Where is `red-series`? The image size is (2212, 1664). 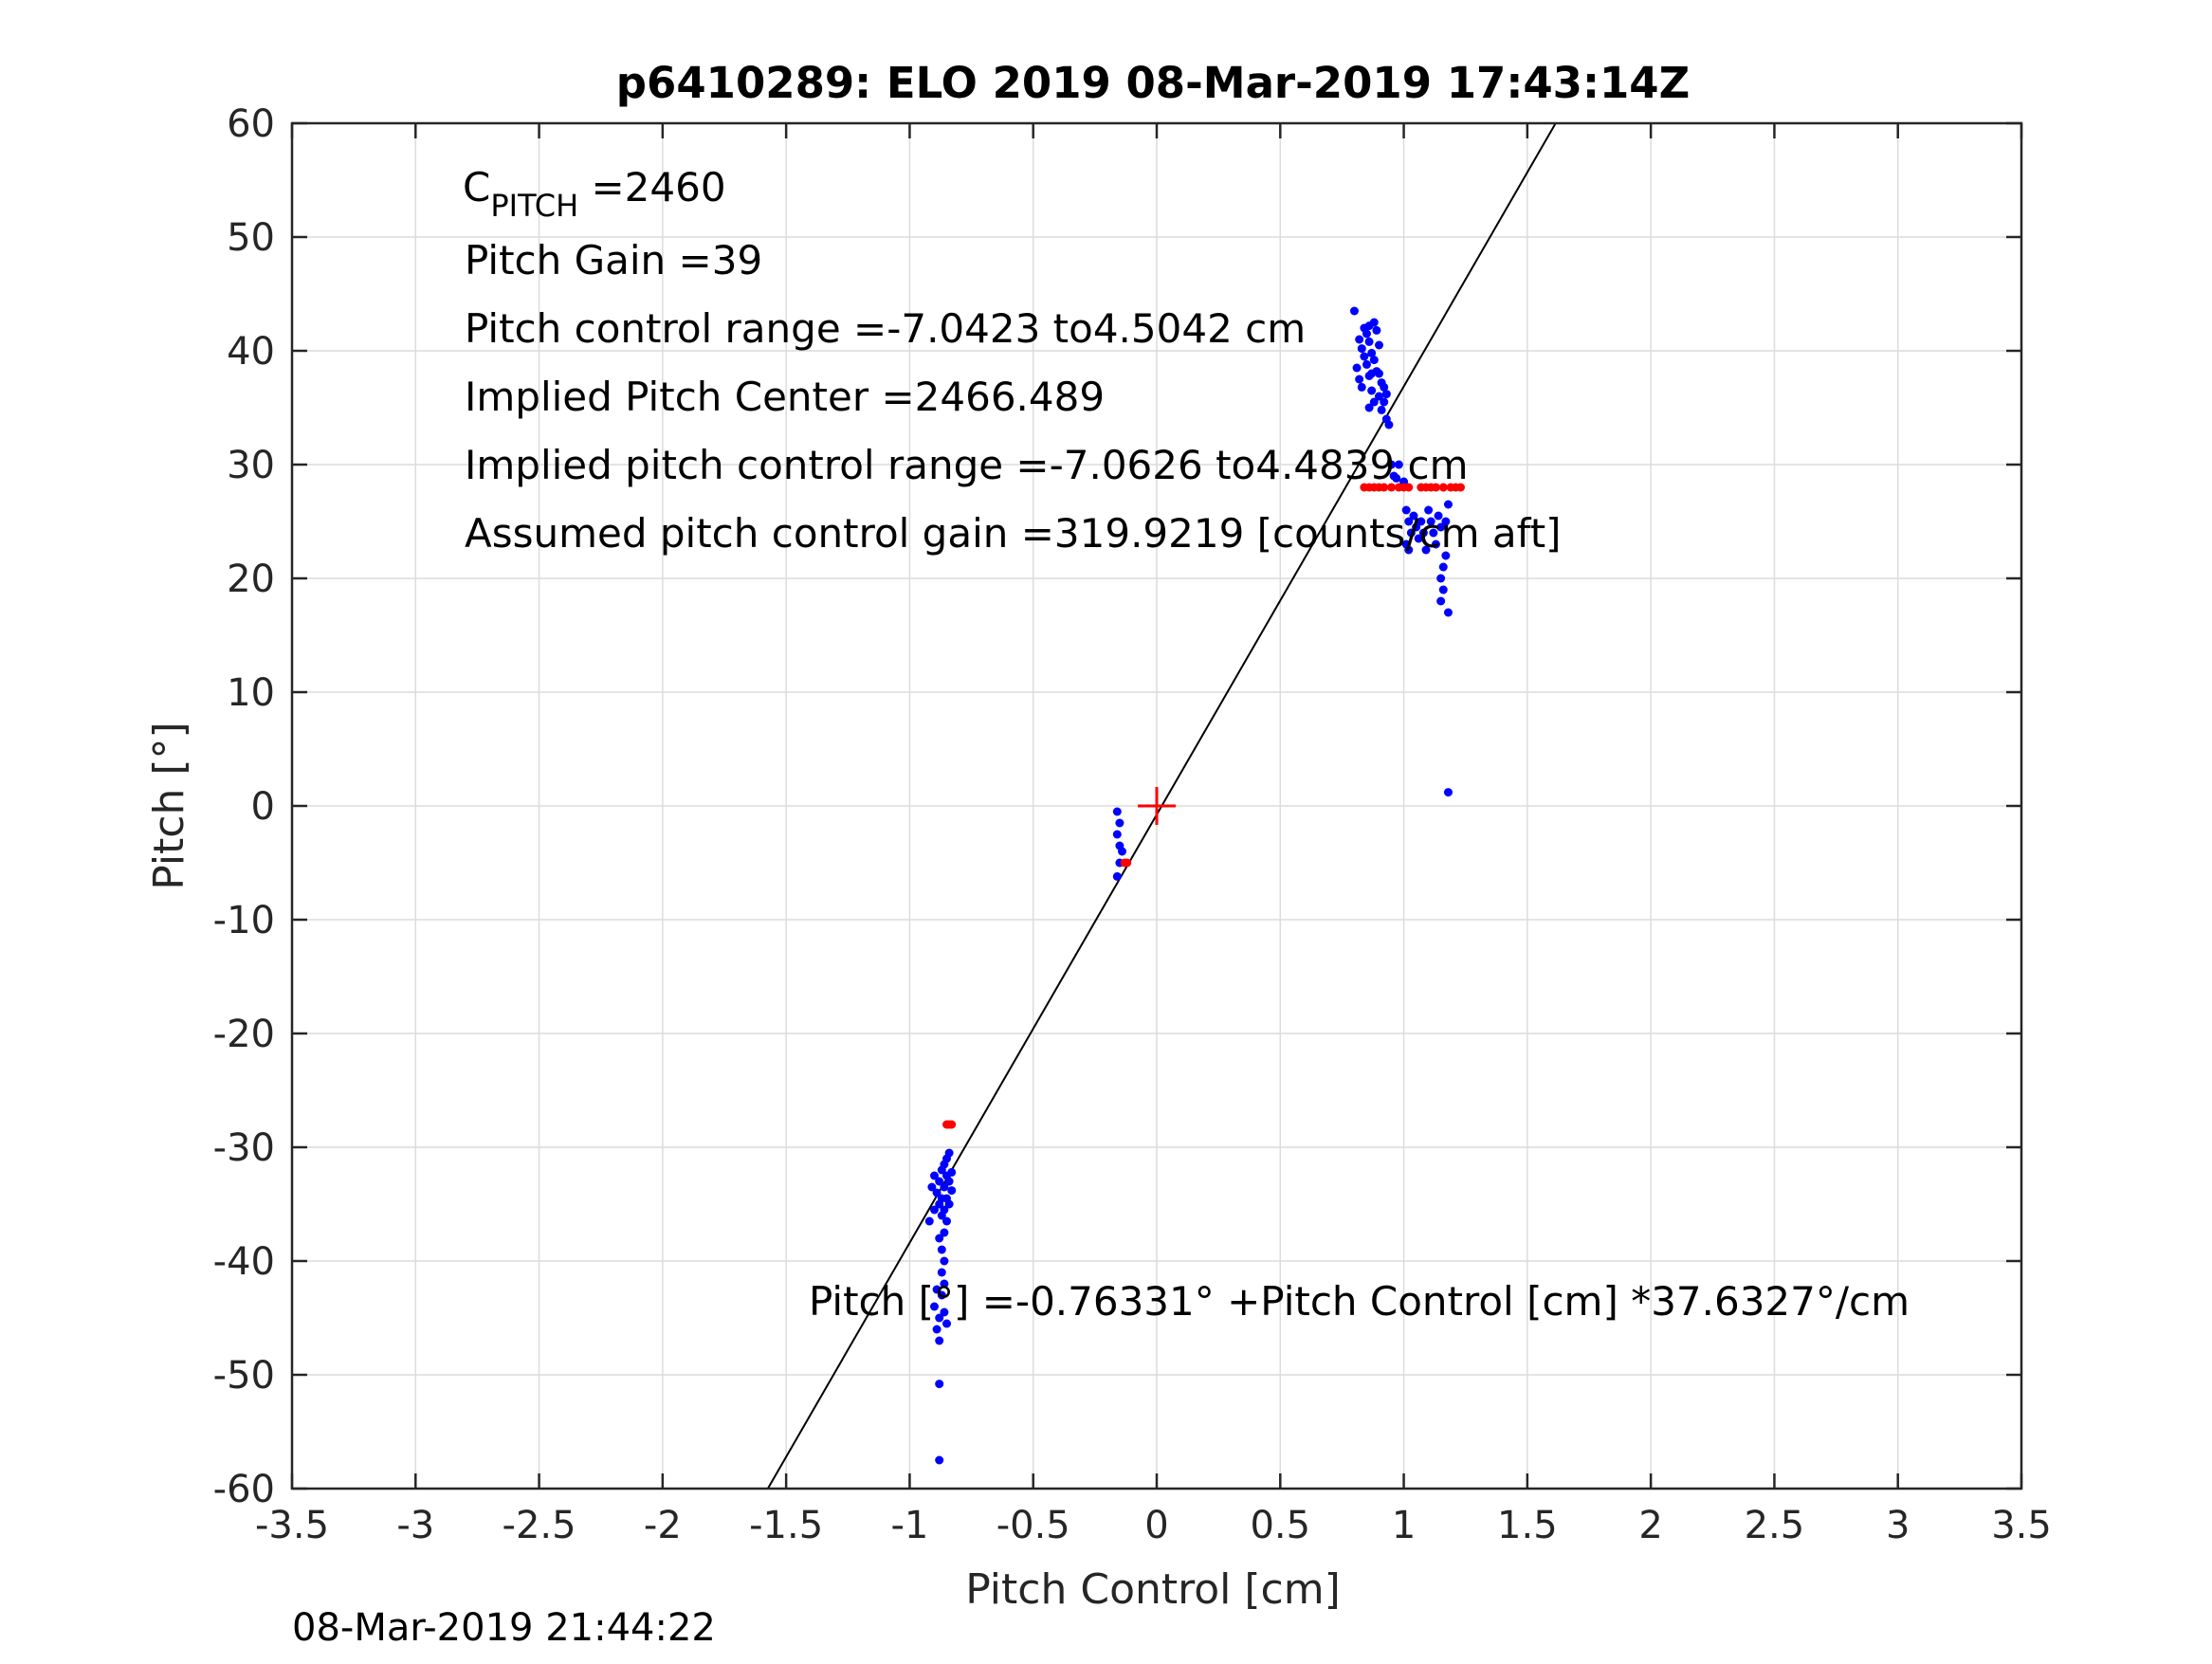 red-series is located at coordinates (1204, 806).